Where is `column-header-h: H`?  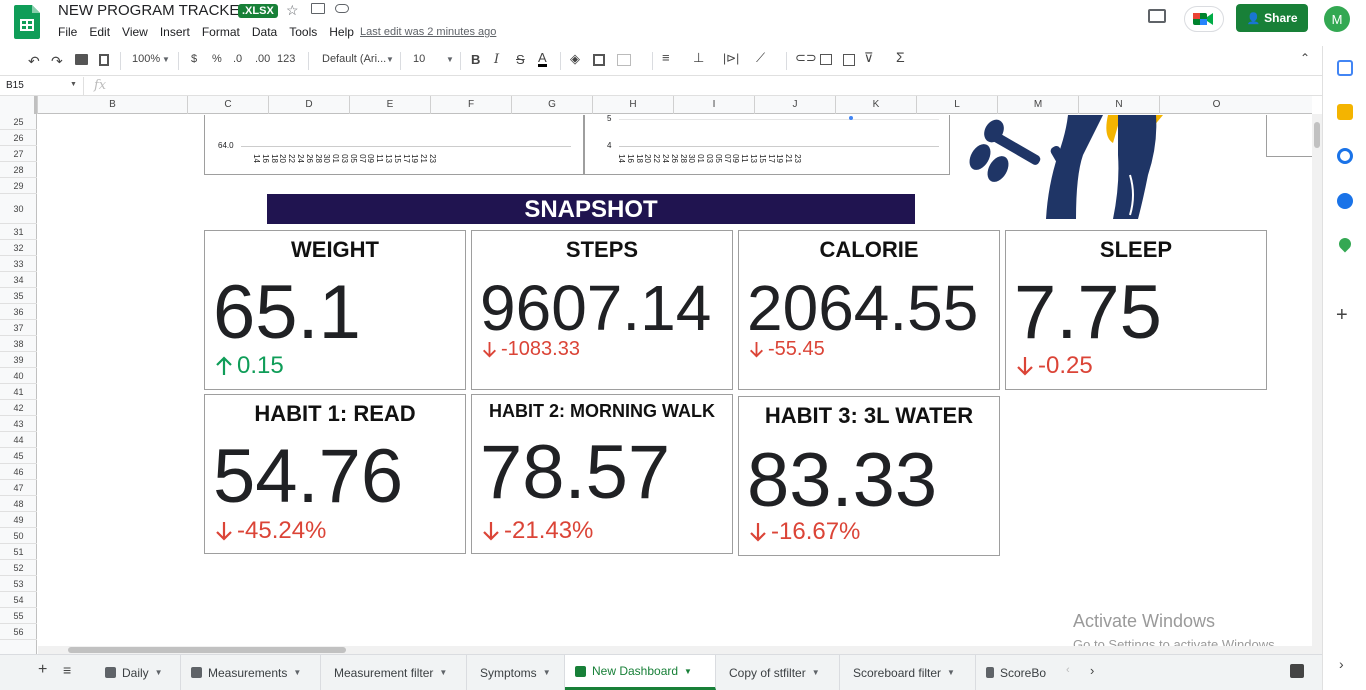 column-header-h: H is located at coordinates (632, 105).